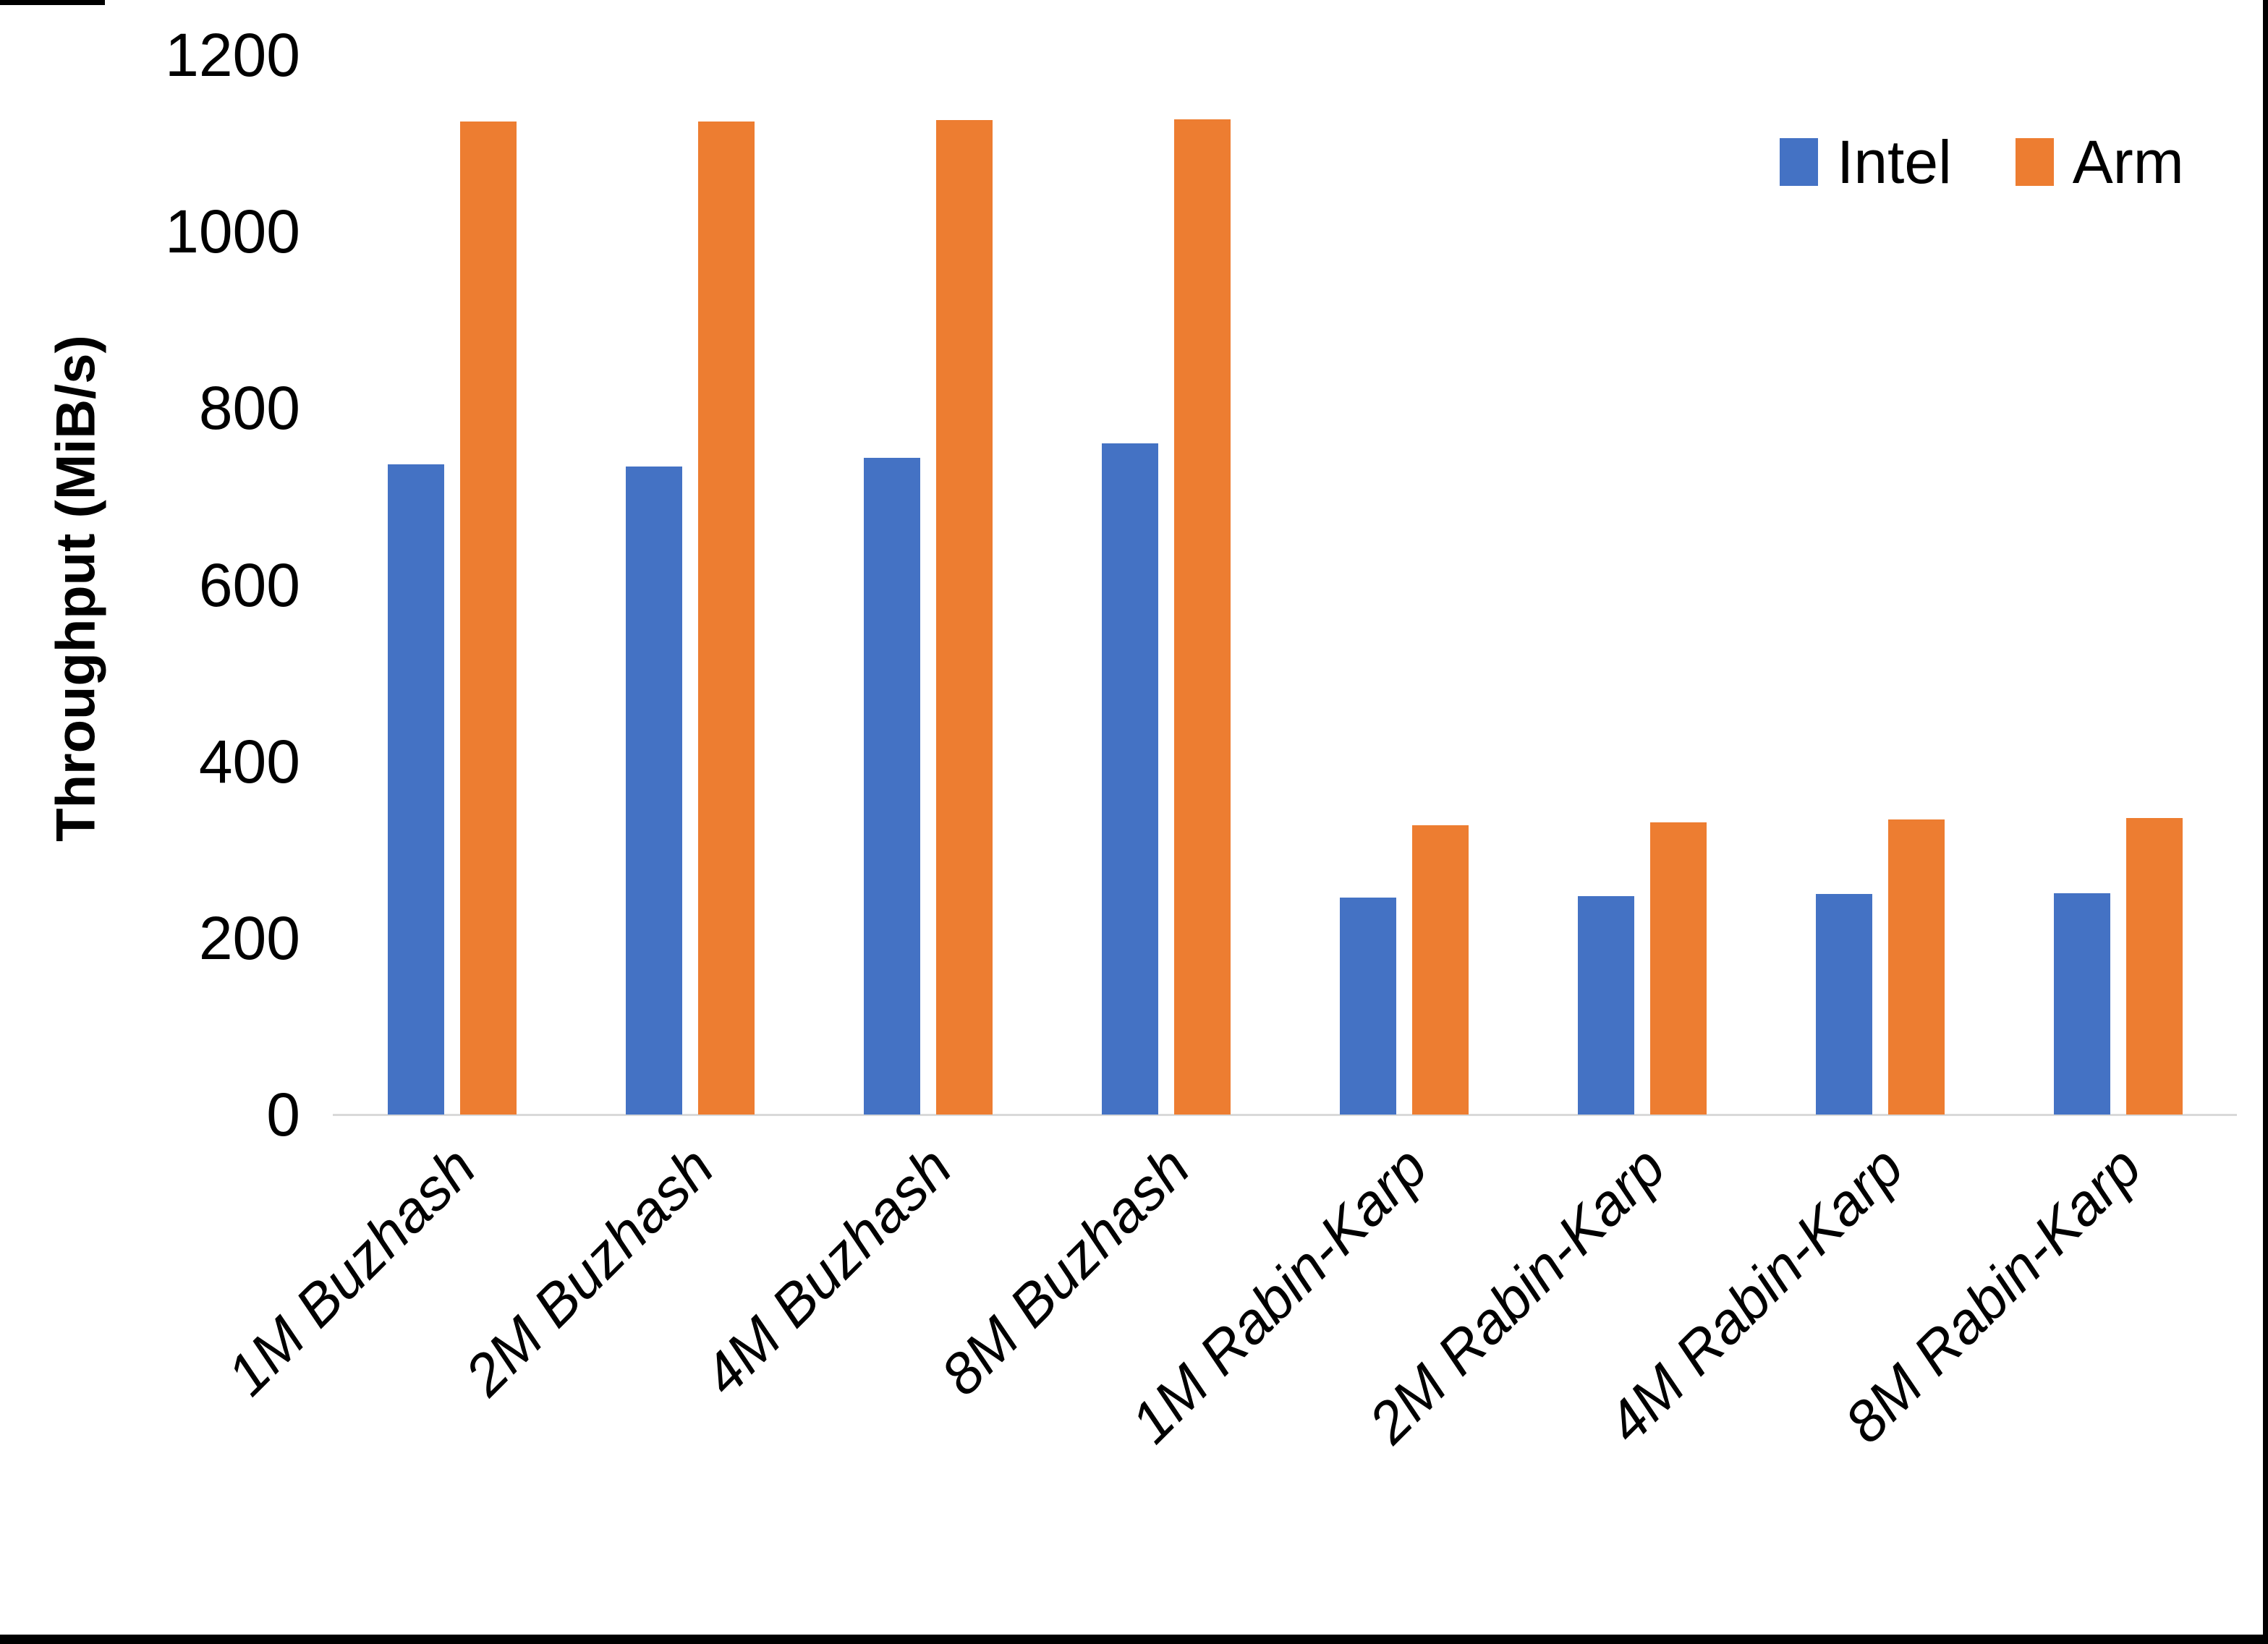  Describe the element at coordinates (283, 1115) in the screenshot. I see `y-tick-label-0: 0` at that location.